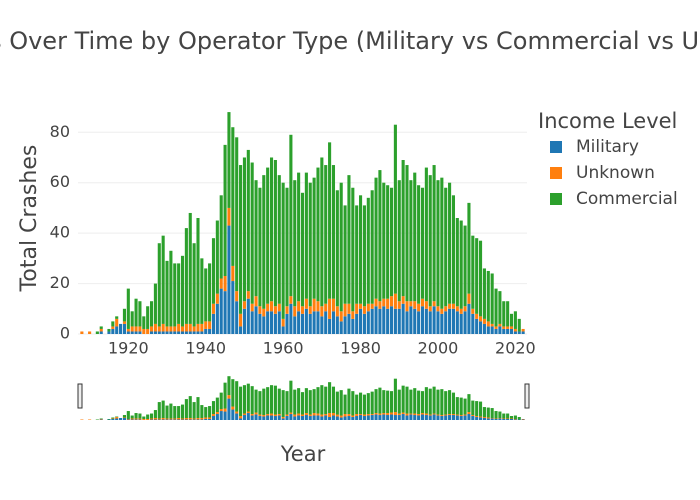  What do you see at coordinates (556, 147) in the screenshot?
I see `legend-swatch` at bounding box center [556, 147].